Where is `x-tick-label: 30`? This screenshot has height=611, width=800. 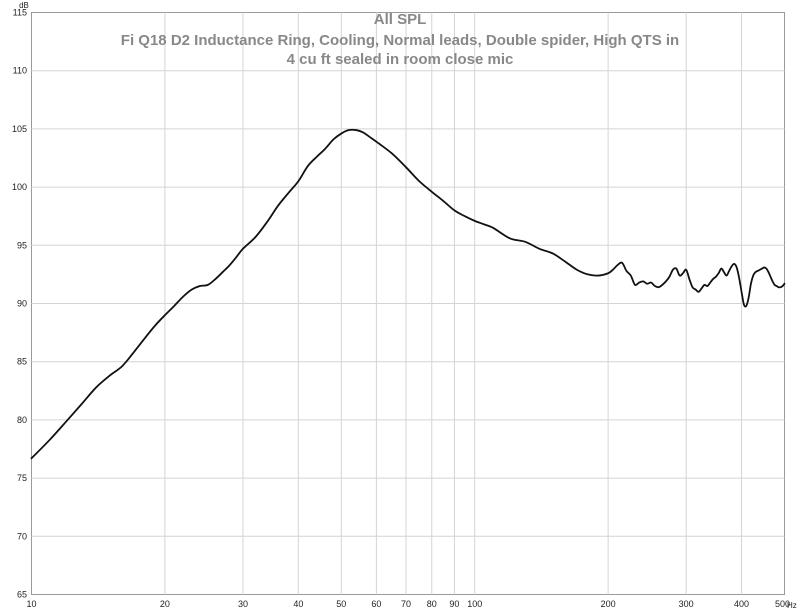
x-tick-label: 30 is located at coordinates (243, 604).